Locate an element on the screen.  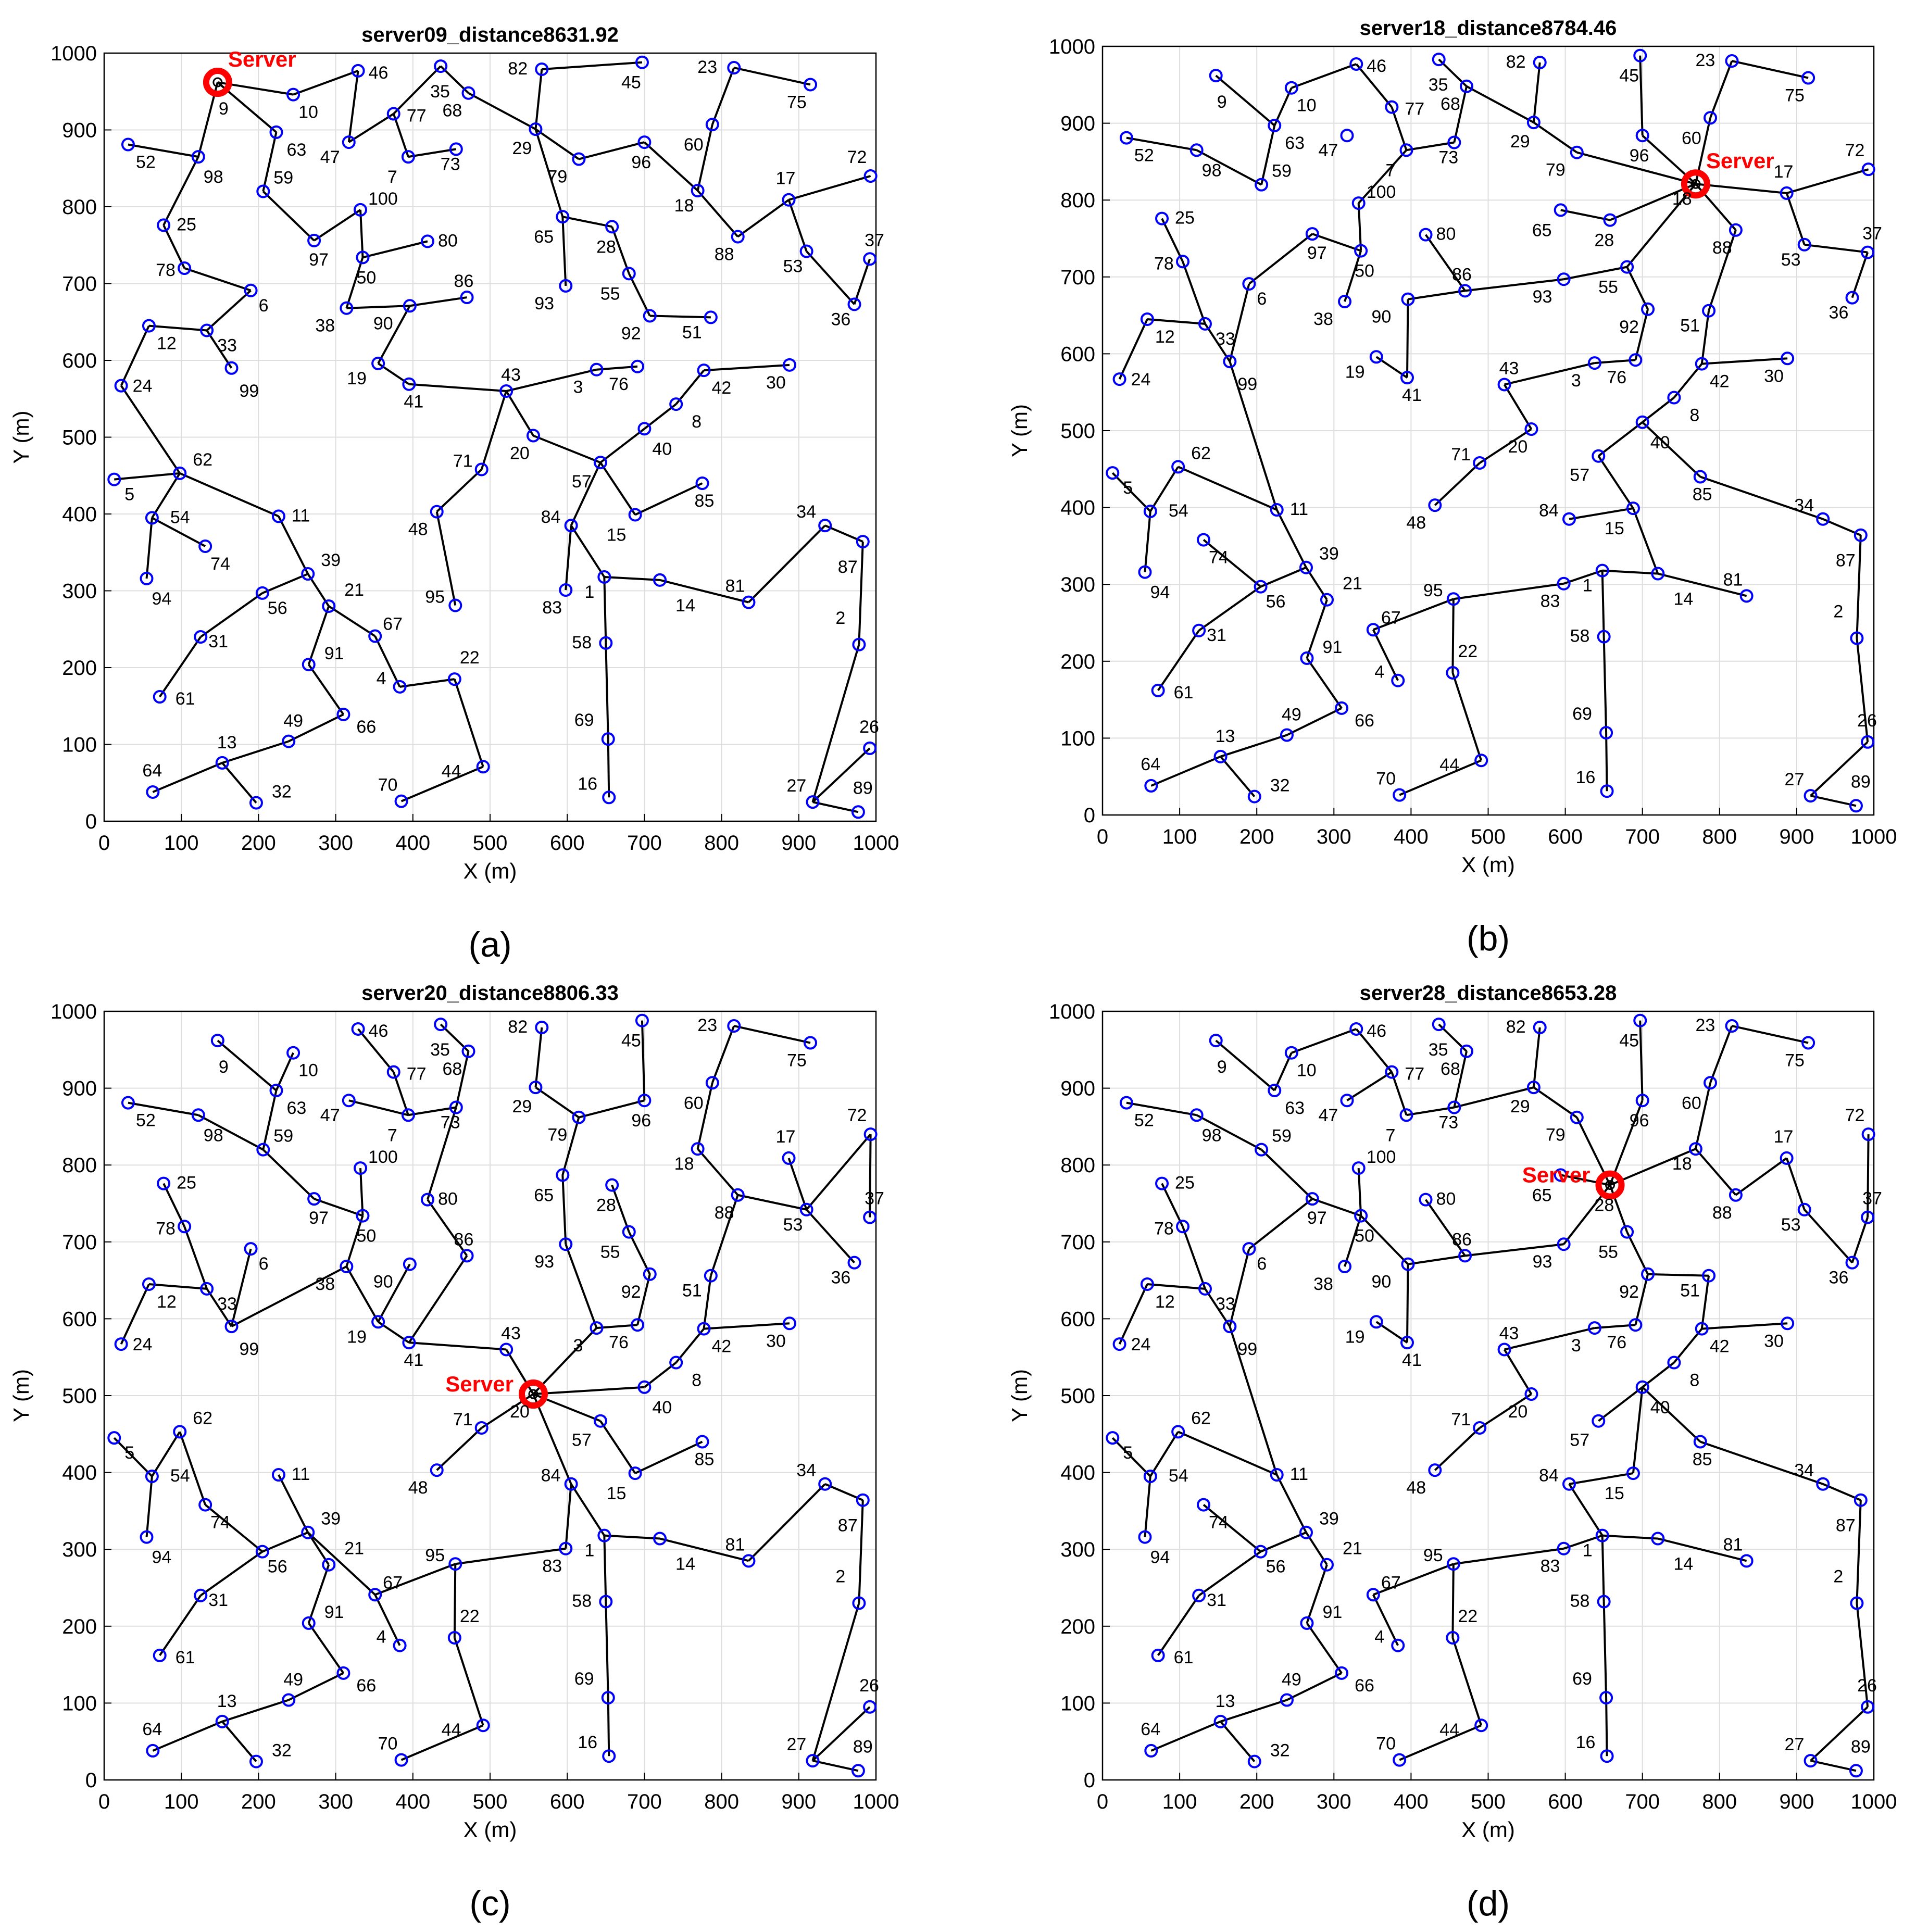
node-label: 17 is located at coordinates (786, 1137).